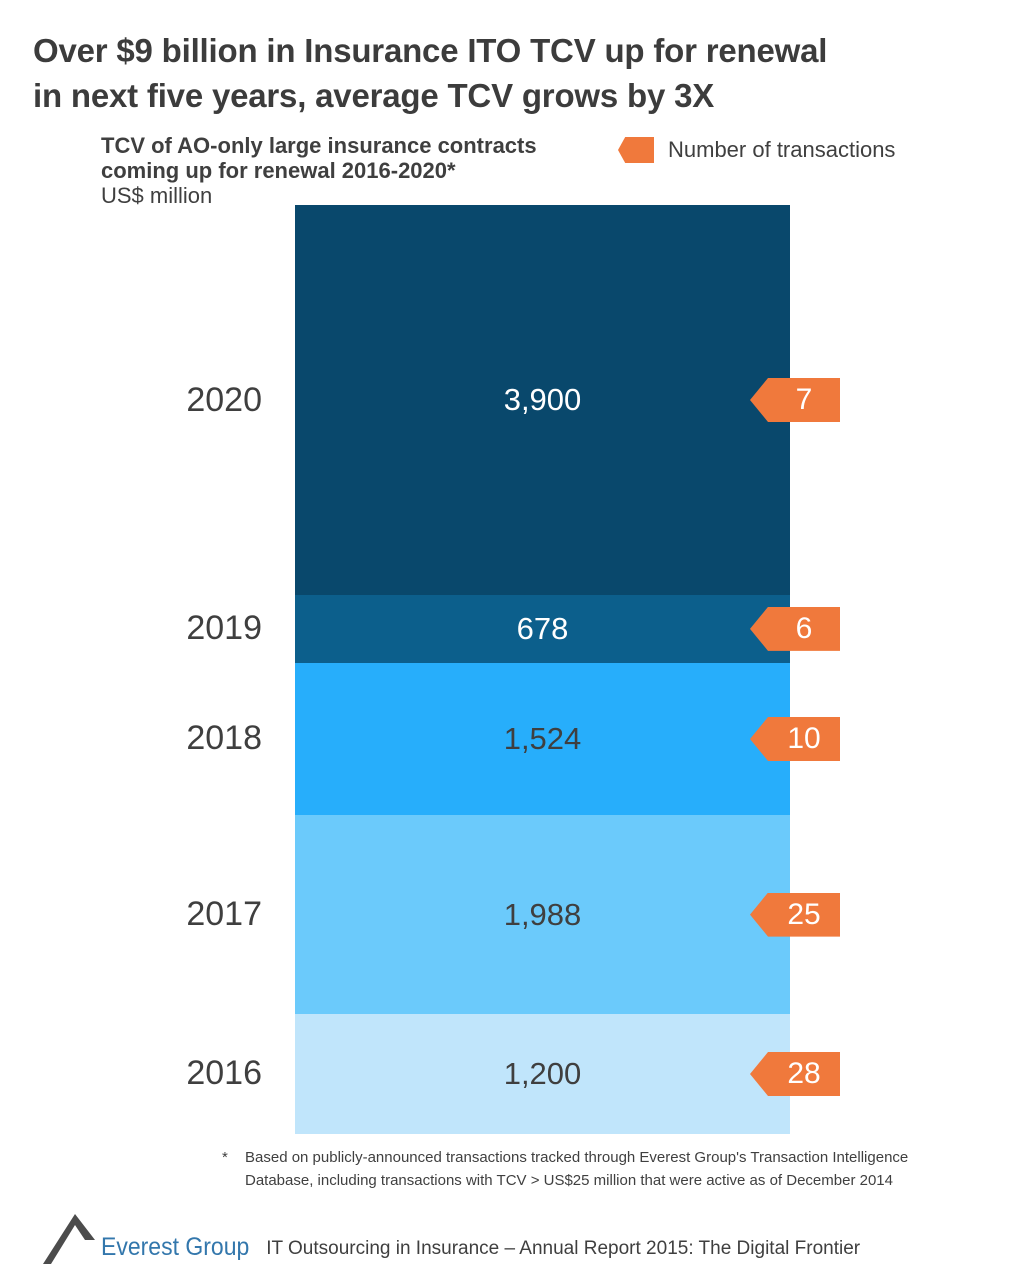  I want to click on bar-segment-2017: 1,988 25, so click(567, 914).